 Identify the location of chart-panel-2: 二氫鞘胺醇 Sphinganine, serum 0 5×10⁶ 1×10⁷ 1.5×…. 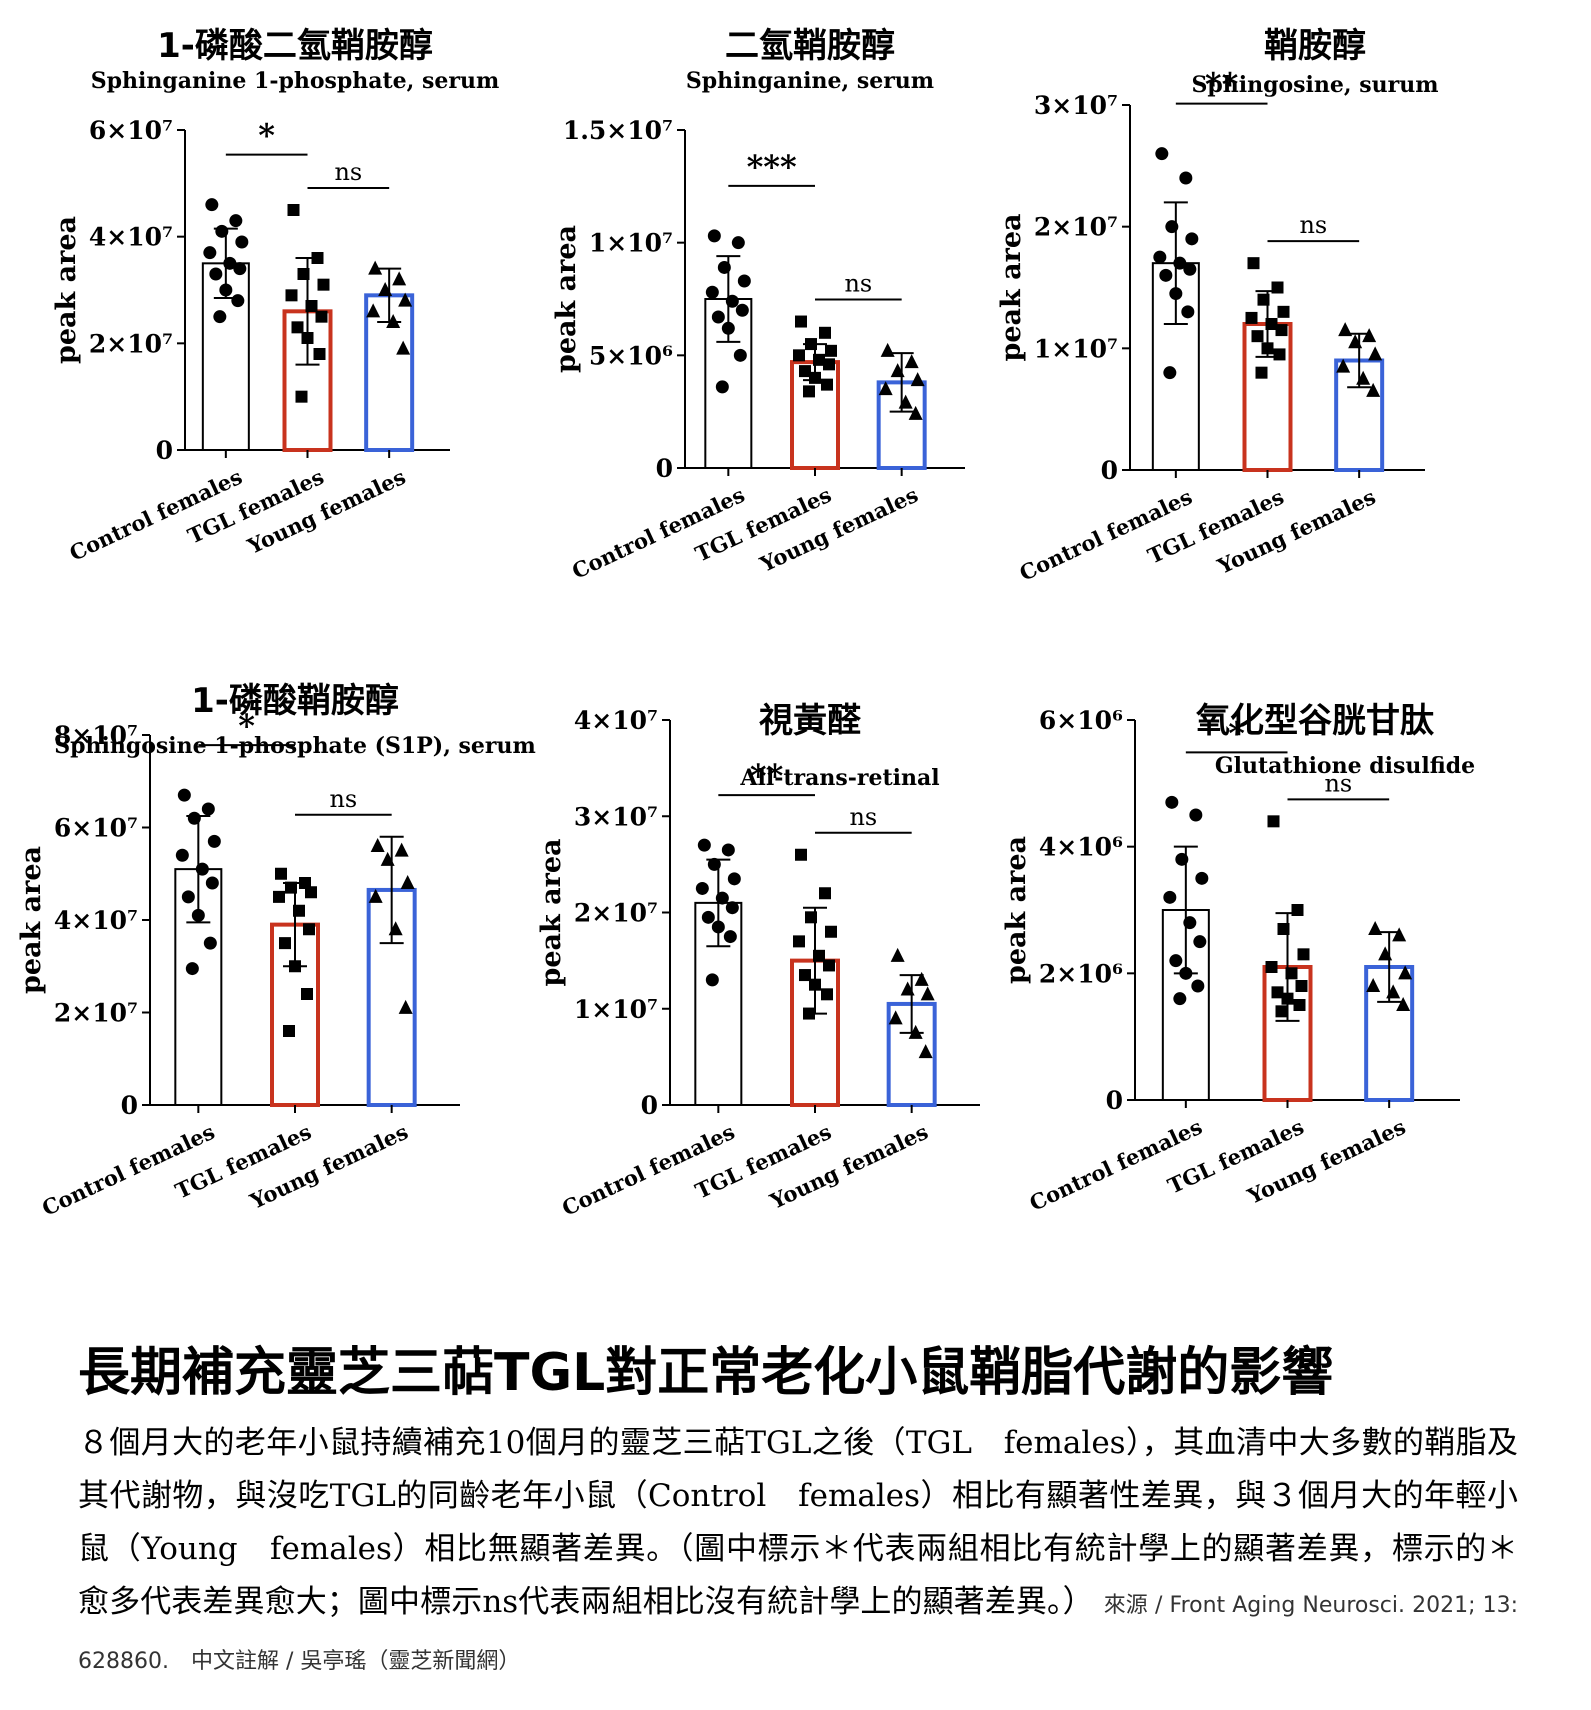
(810, 340).